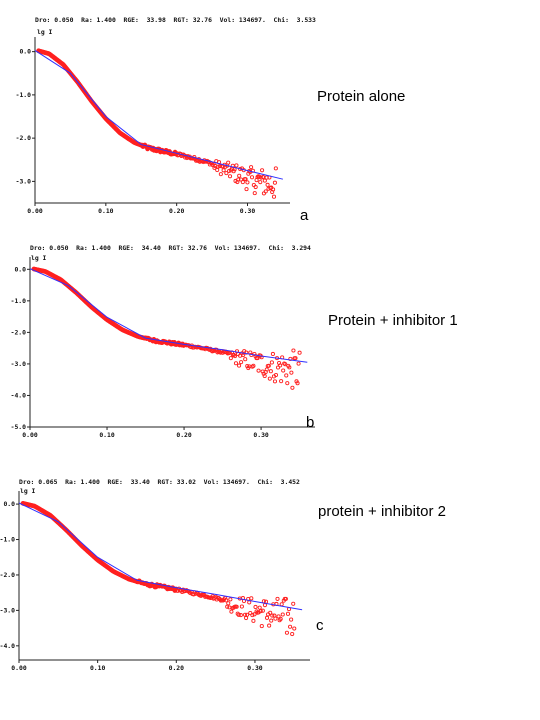 This screenshot has width=540, height=720. I want to click on y-tick-label: -2.0, so click(19, 332).